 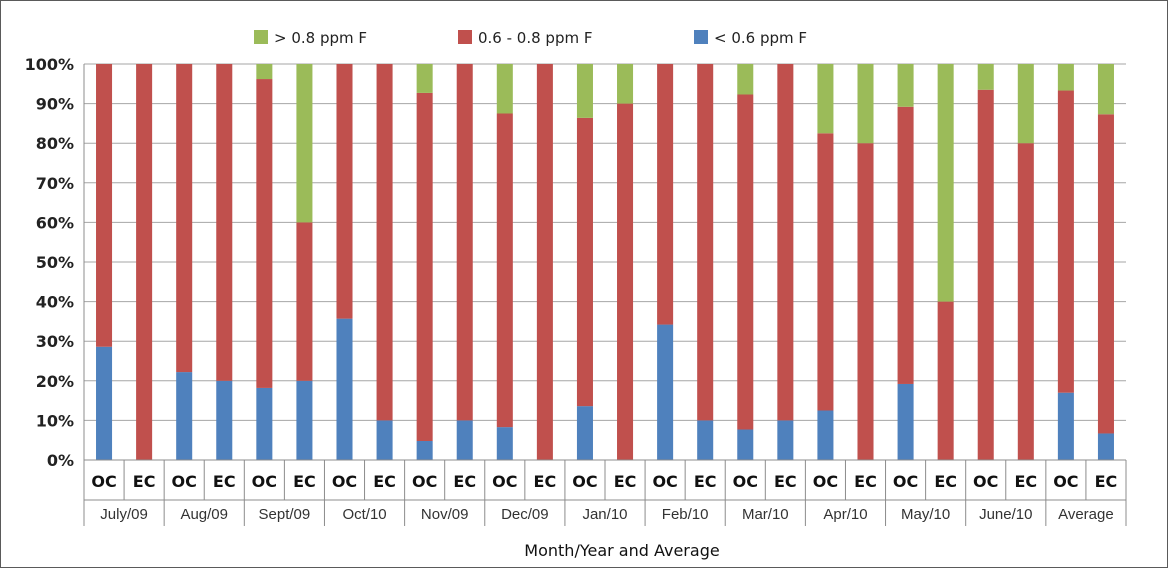 What do you see at coordinates (55, 104) in the screenshot?
I see `y-tick-label: 90%` at bounding box center [55, 104].